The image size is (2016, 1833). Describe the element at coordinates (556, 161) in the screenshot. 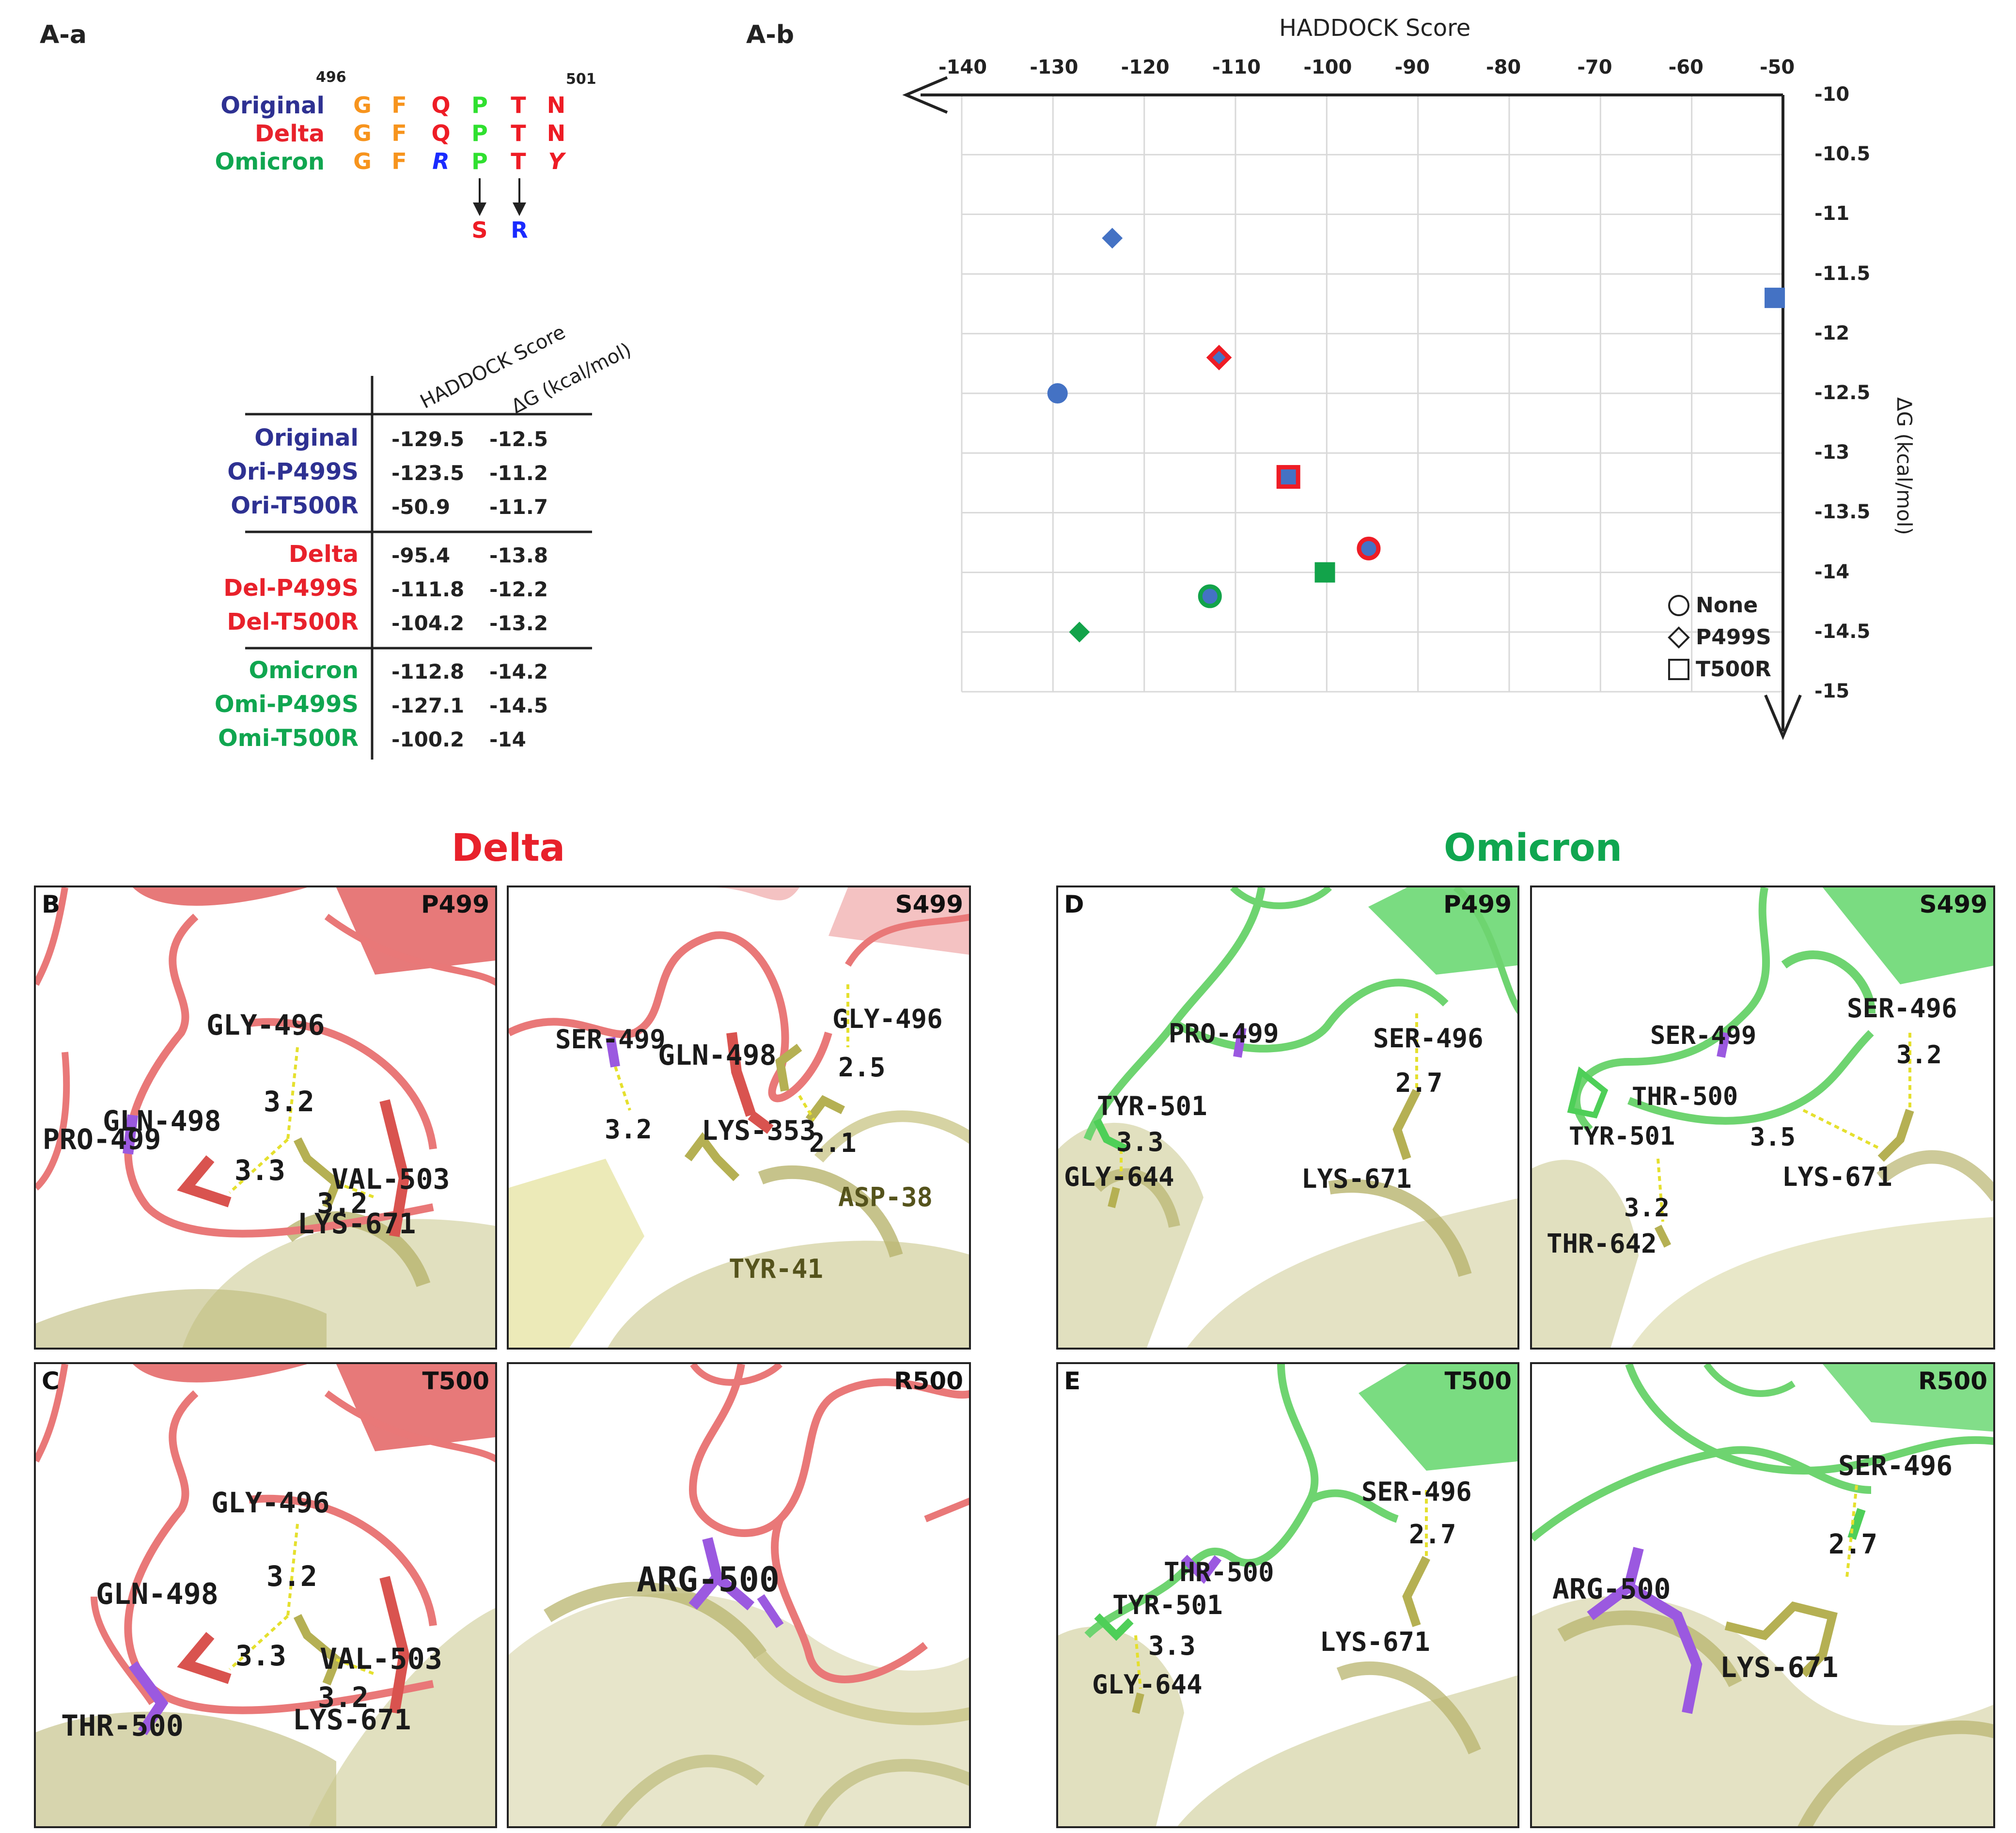

I see `residue: Y` at that location.